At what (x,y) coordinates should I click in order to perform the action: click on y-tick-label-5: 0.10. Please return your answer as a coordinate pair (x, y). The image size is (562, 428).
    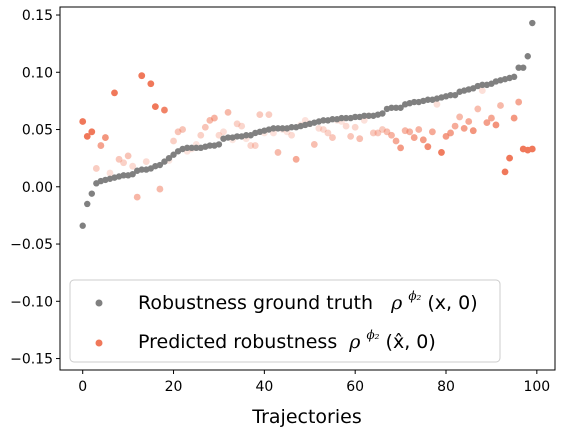
    Looking at the image, I should click on (37, 73).